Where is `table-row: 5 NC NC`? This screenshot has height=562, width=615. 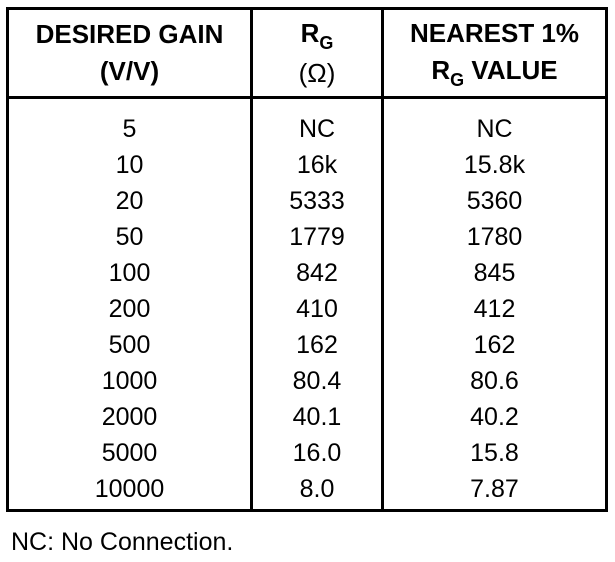 table-row: 5 NC NC is located at coordinates (307, 129).